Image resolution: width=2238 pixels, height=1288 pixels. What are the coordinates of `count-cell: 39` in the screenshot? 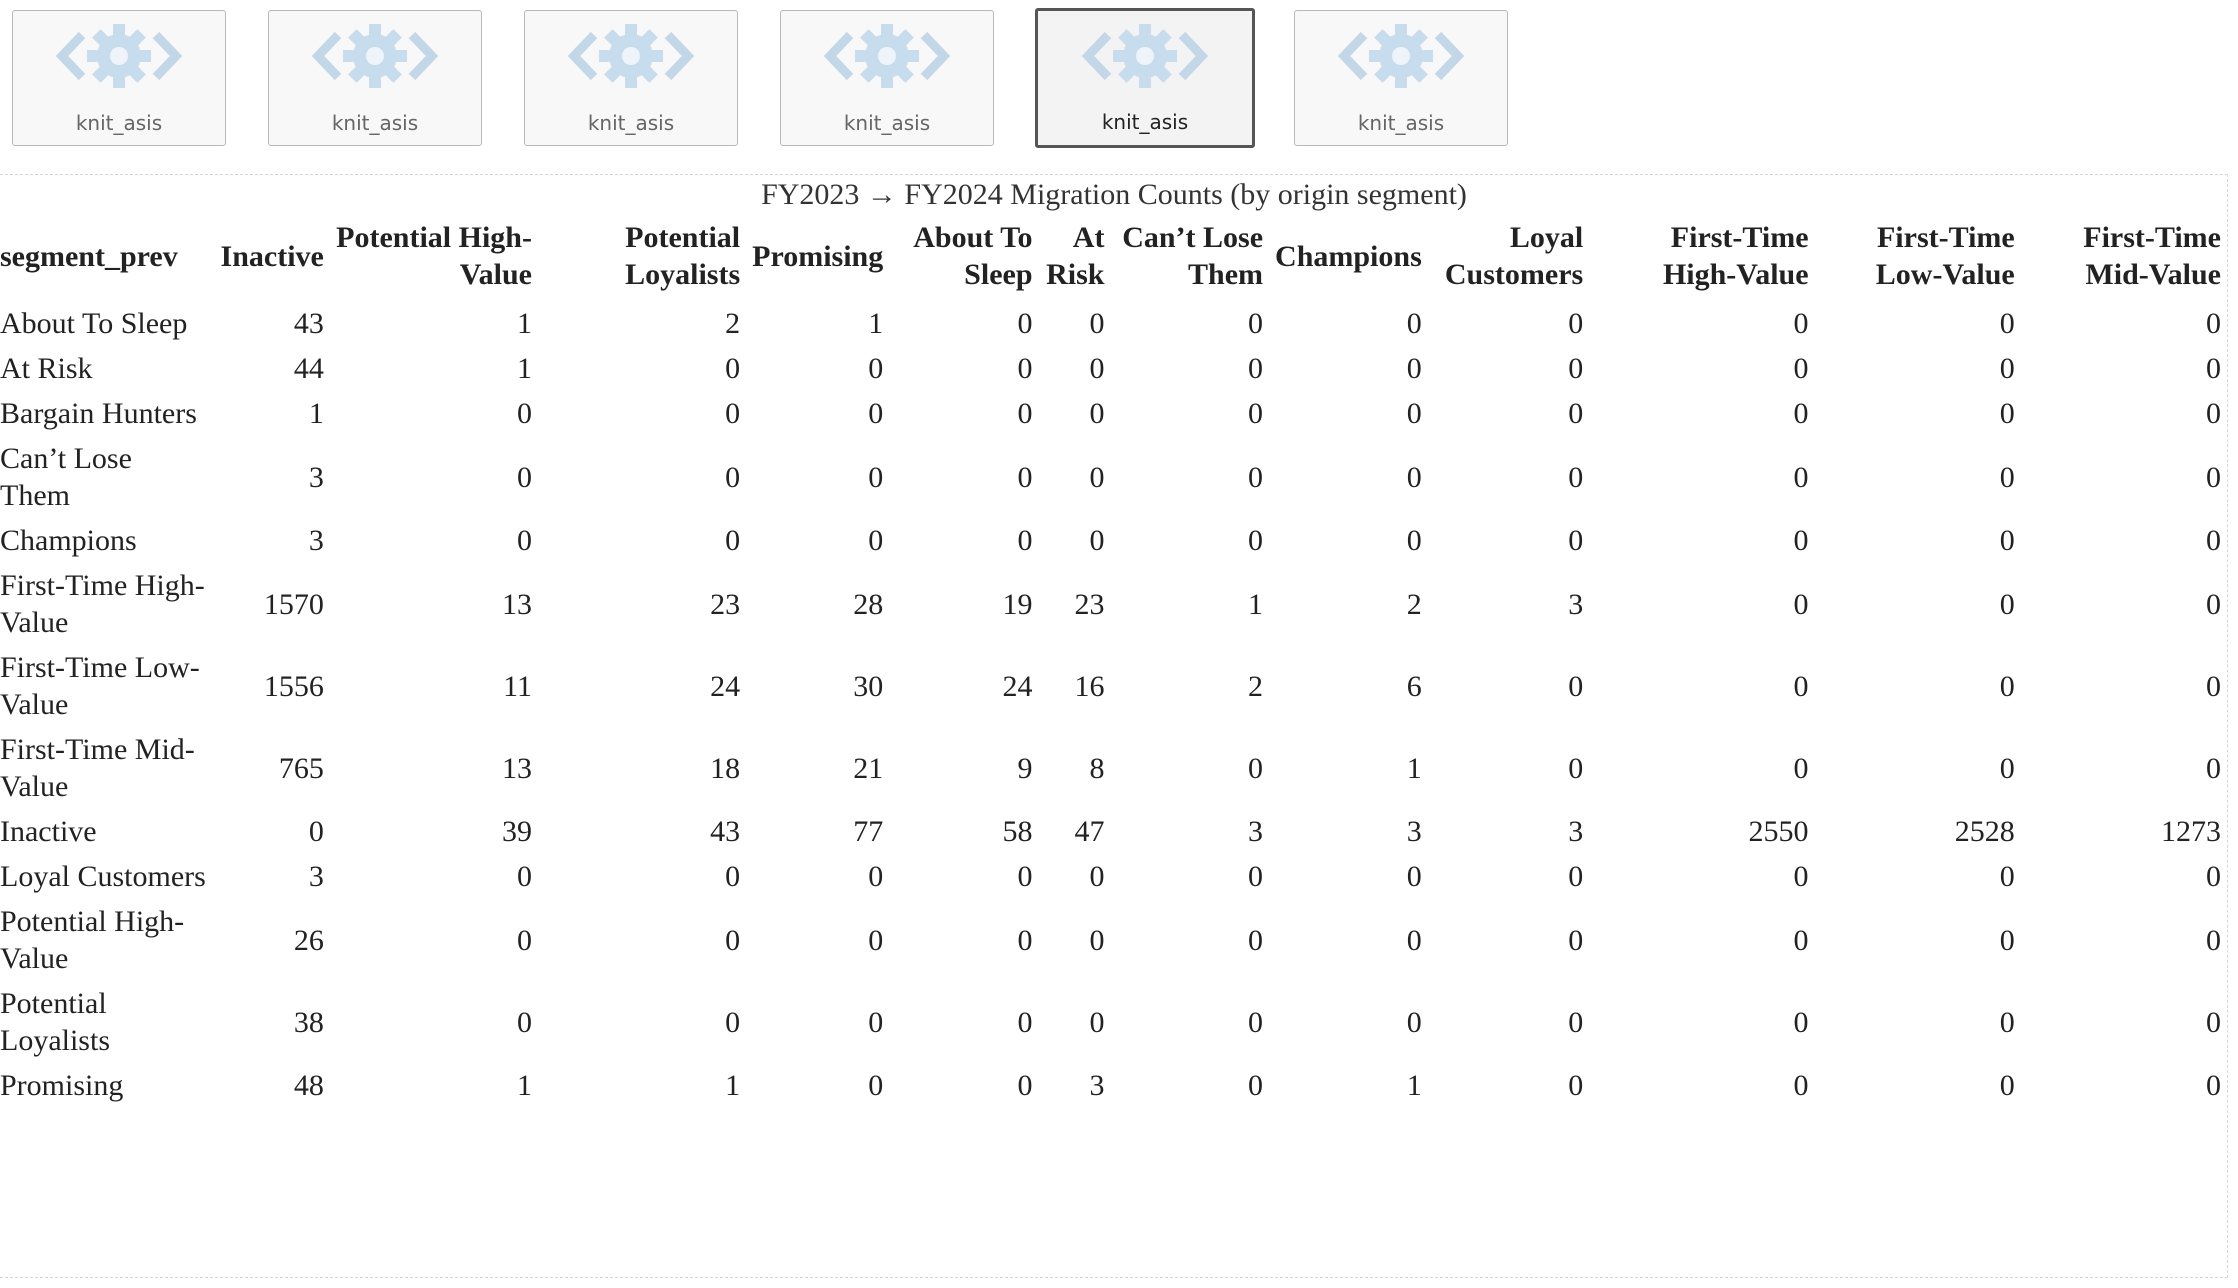 It's located at (516, 831).